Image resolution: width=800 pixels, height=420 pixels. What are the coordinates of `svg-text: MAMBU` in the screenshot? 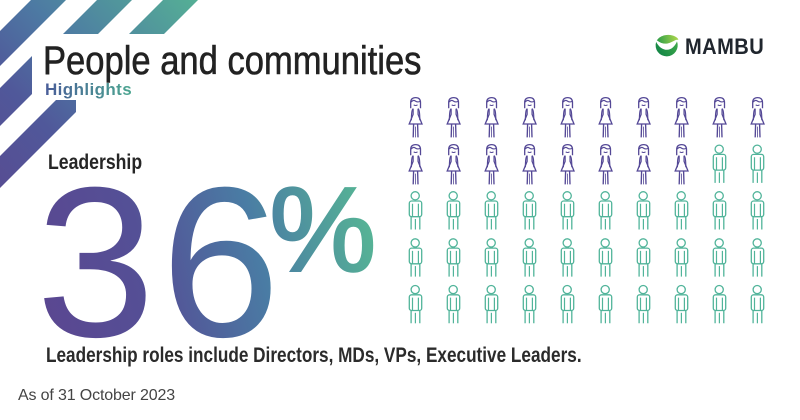 It's located at (724, 47).